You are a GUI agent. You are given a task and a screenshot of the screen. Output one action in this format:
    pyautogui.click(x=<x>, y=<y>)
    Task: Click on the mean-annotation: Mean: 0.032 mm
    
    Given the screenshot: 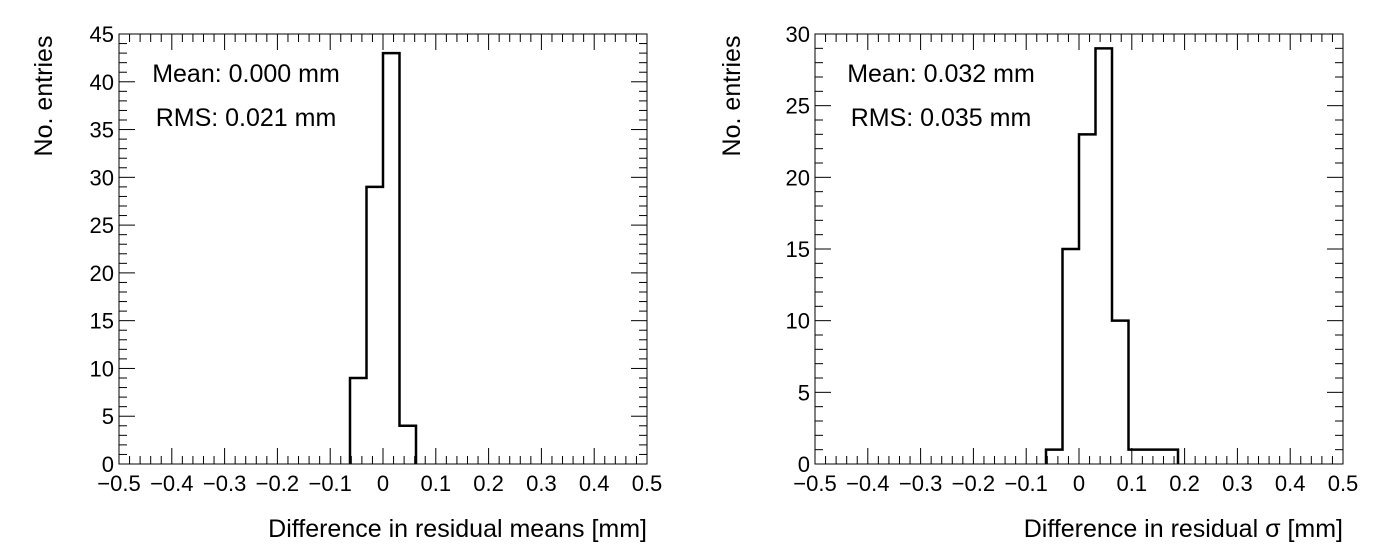 What is the action you would take?
    pyautogui.click(x=941, y=74)
    